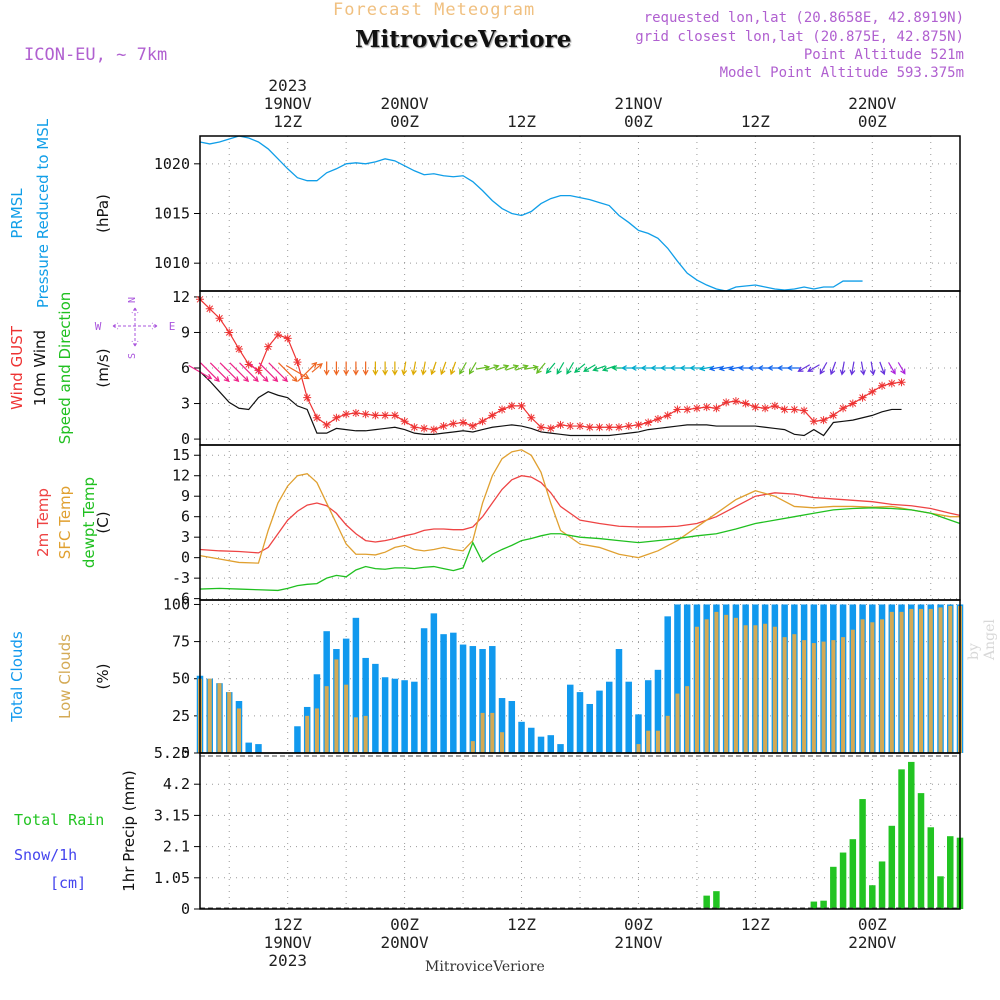 The width and height of the screenshot is (1000, 1000). I want to click on panel-unit: (hPa), so click(103, 213).